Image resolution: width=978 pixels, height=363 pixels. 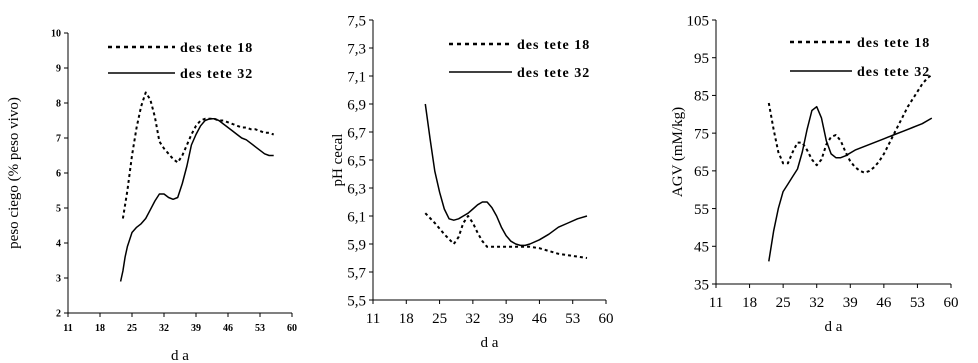 What do you see at coordinates (356, 189) in the screenshot?
I see `y-tick-label: 6,3` at bounding box center [356, 189].